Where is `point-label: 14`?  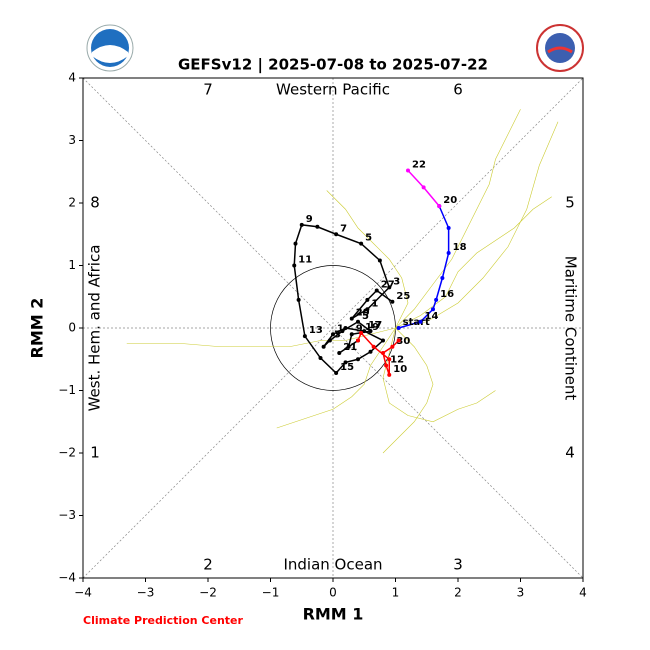 point-label: 14 is located at coordinates (432, 316).